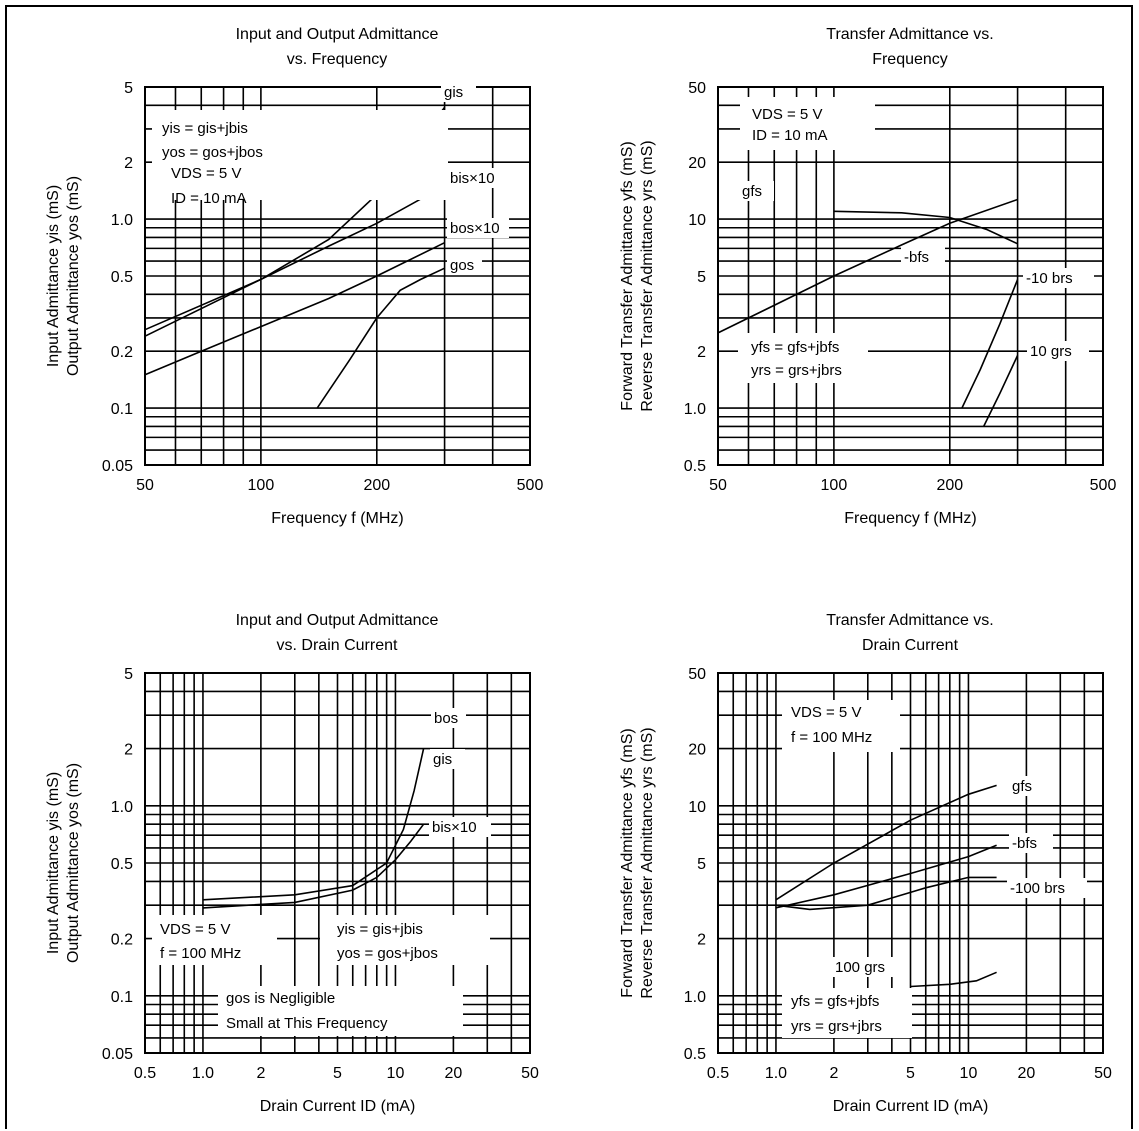 This screenshot has width=1139, height=1131. I want to click on chart-title: Transfer Admittance vs., so click(909, 34).